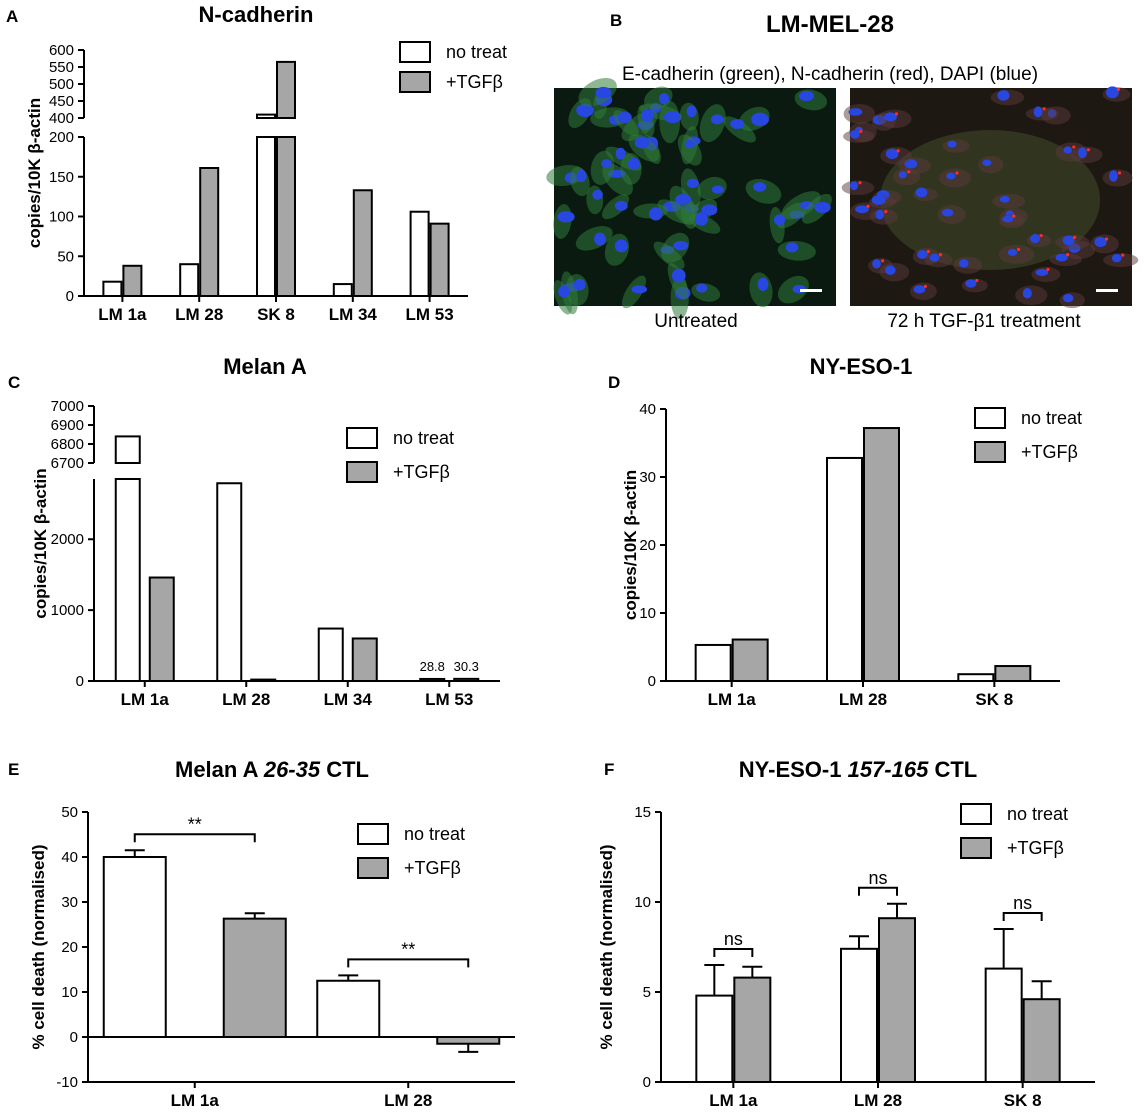 This screenshot has height=1116, width=1144. Describe the element at coordinates (69, 902) in the screenshot. I see `y-tick-label: 30` at that location.